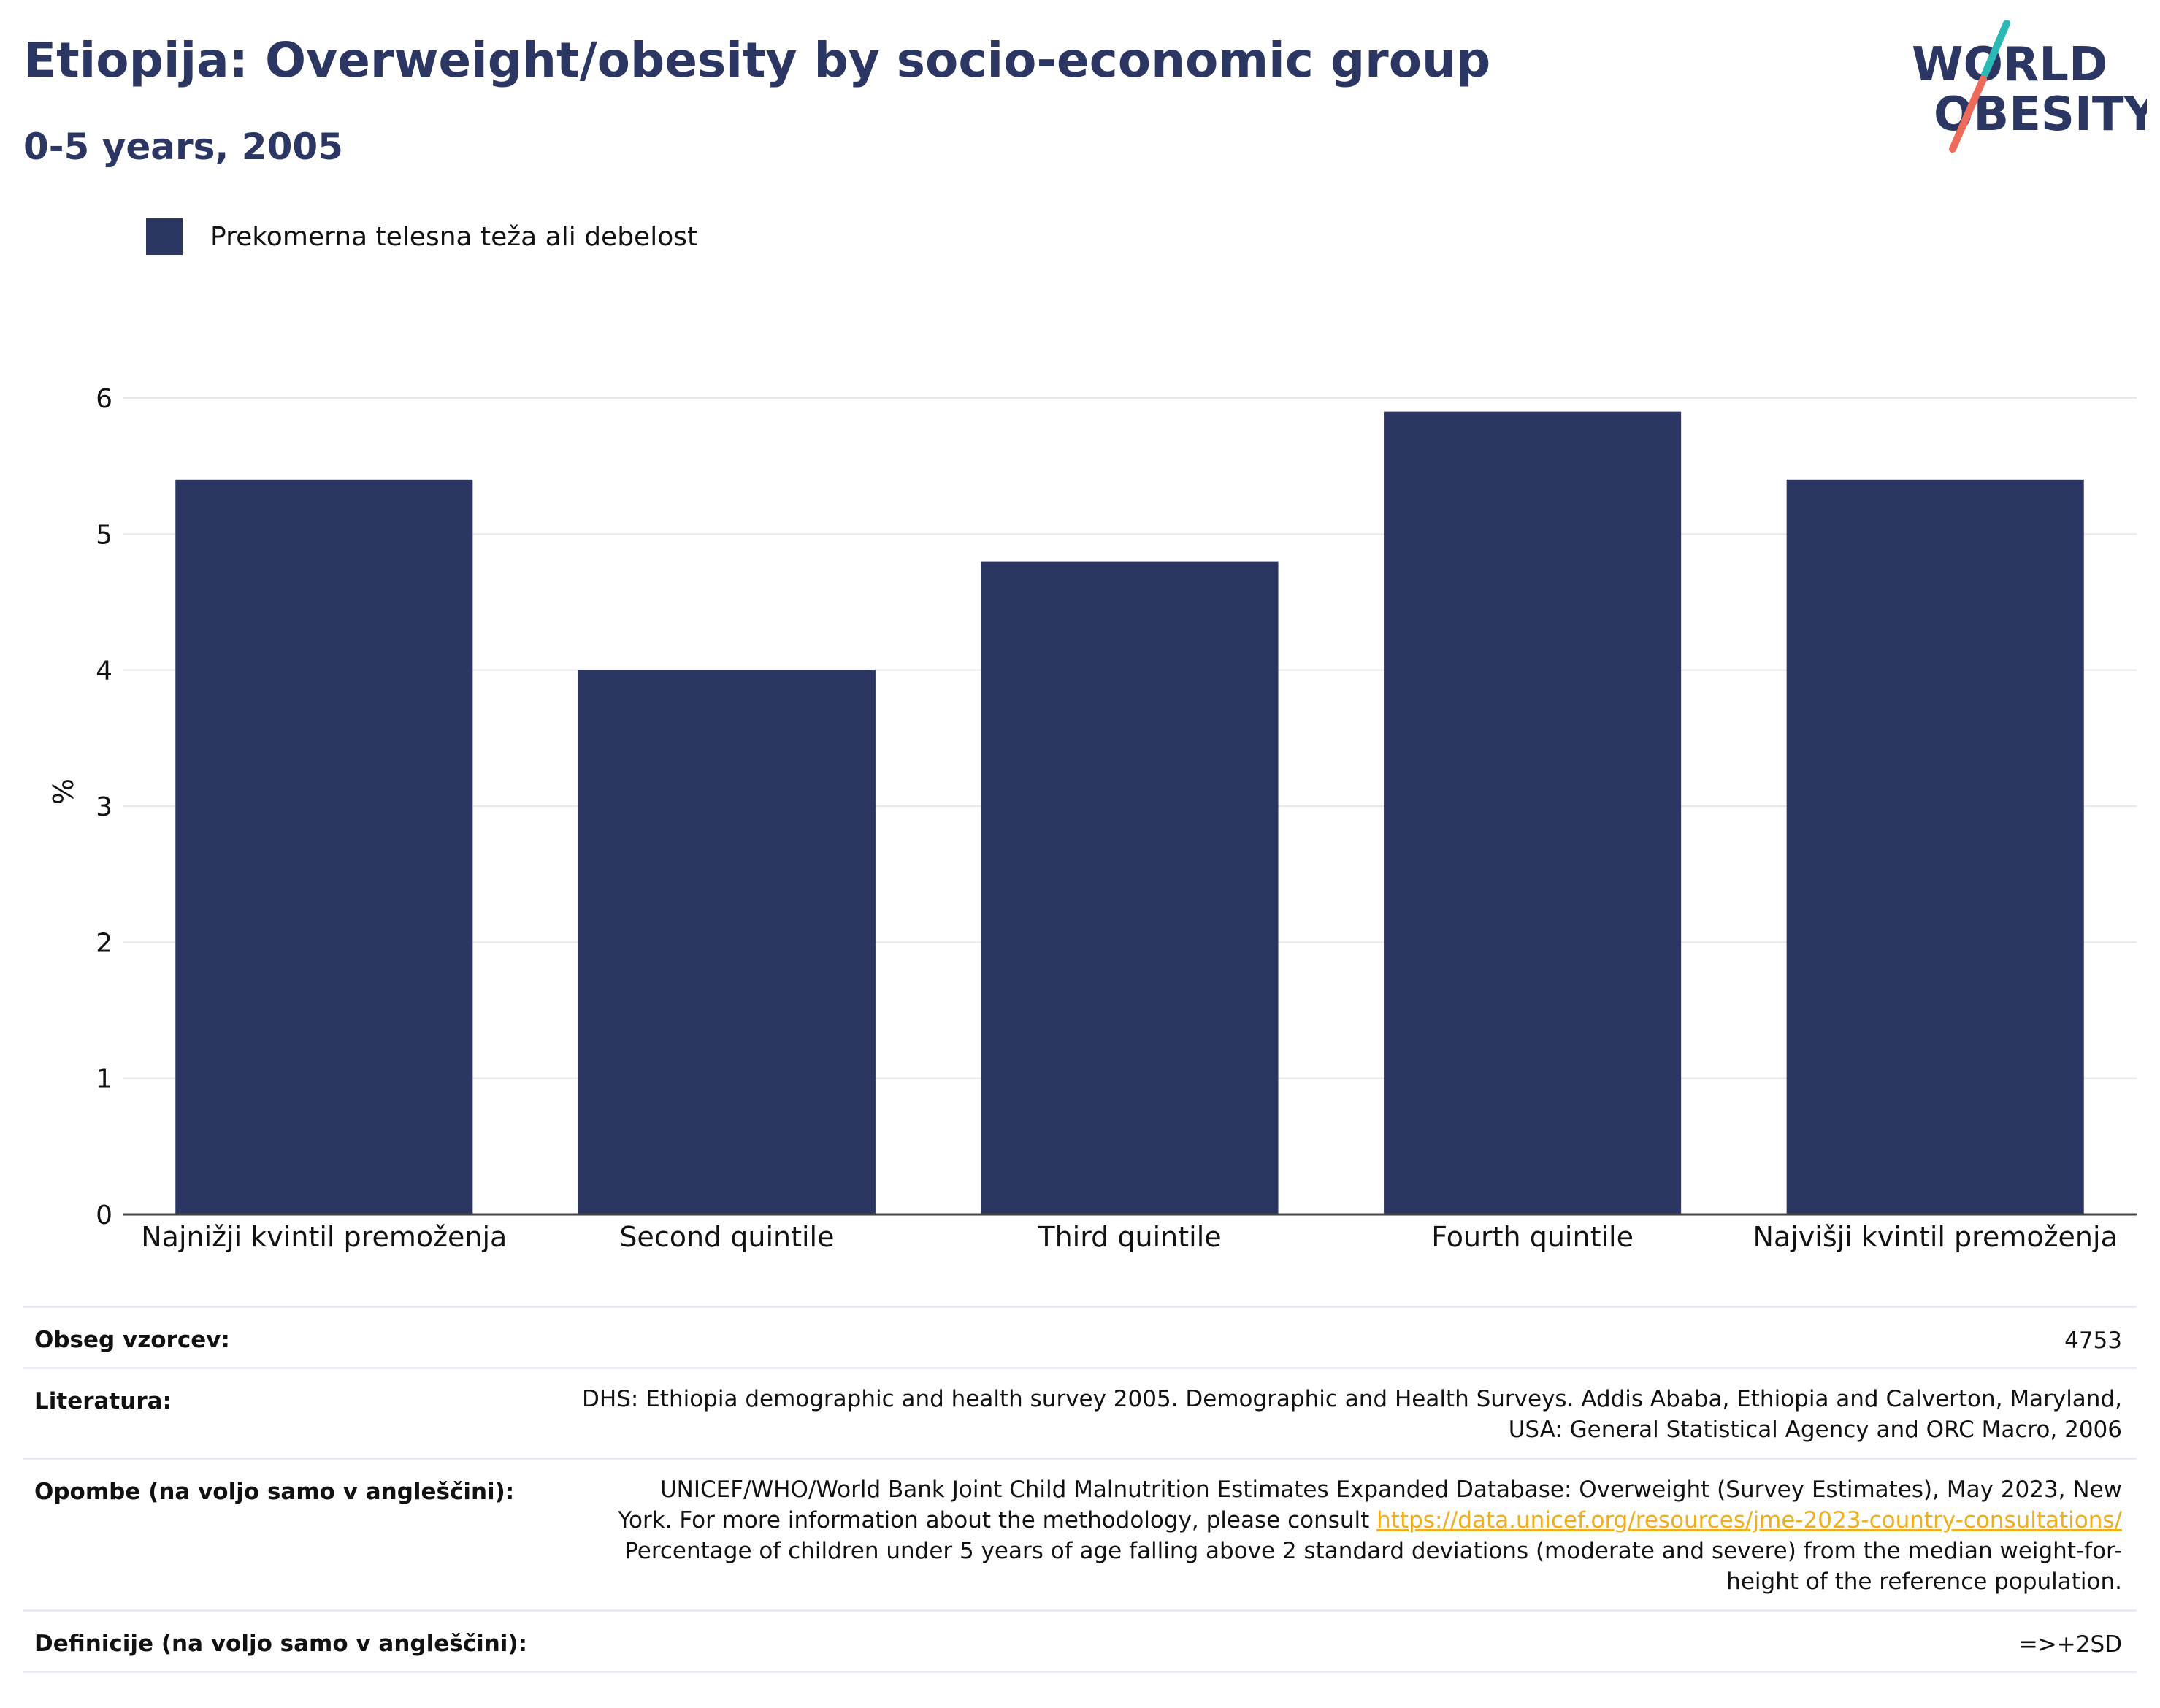 The image size is (2160, 1708). What do you see at coordinates (1935, 1237) in the screenshot?
I see `x-tick-label: Najvišji kvintil premoženja` at bounding box center [1935, 1237].